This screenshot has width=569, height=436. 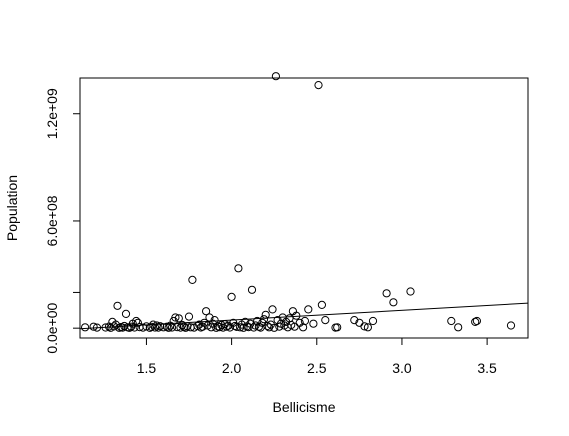 I want to click on x-axis-title: Bellicisme, so click(x=303, y=407).